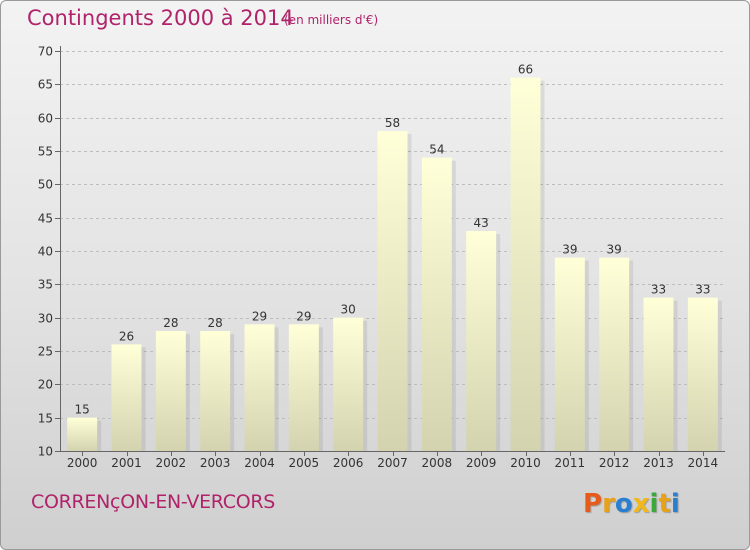 This screenshot has width=750, height=550. What do you see at coordinates (45, 52) in the screenshot?
I see `y-tick-label: 70` at bounding box center [45, 52].